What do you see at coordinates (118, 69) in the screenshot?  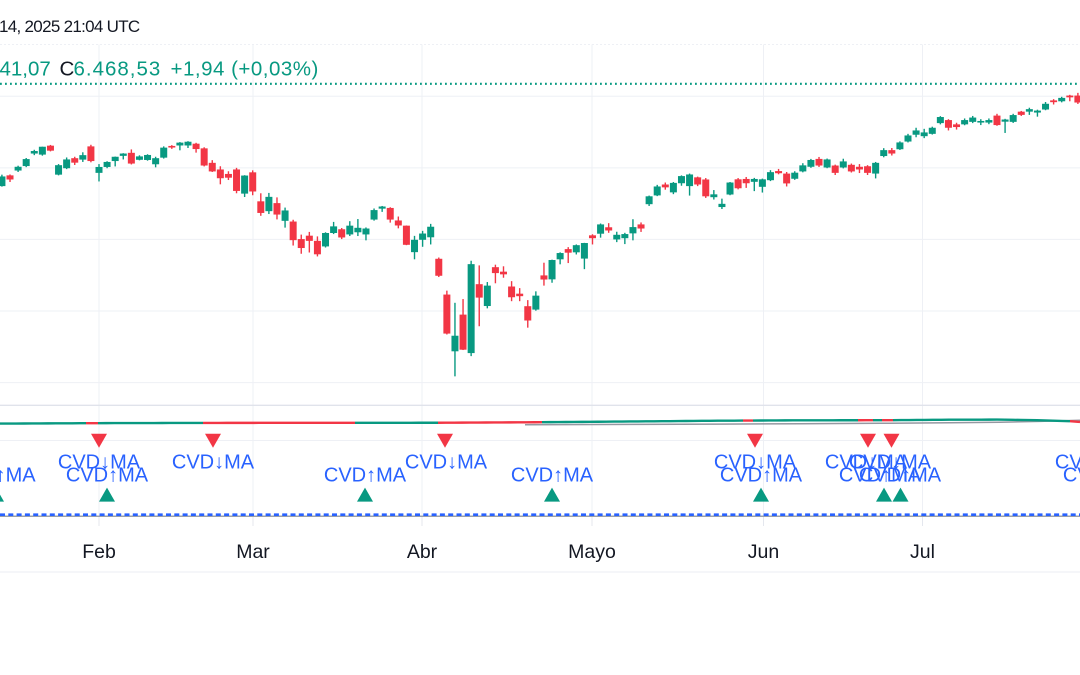 I see `svg-text: 6.468,53` at bounding box center [118, 69].